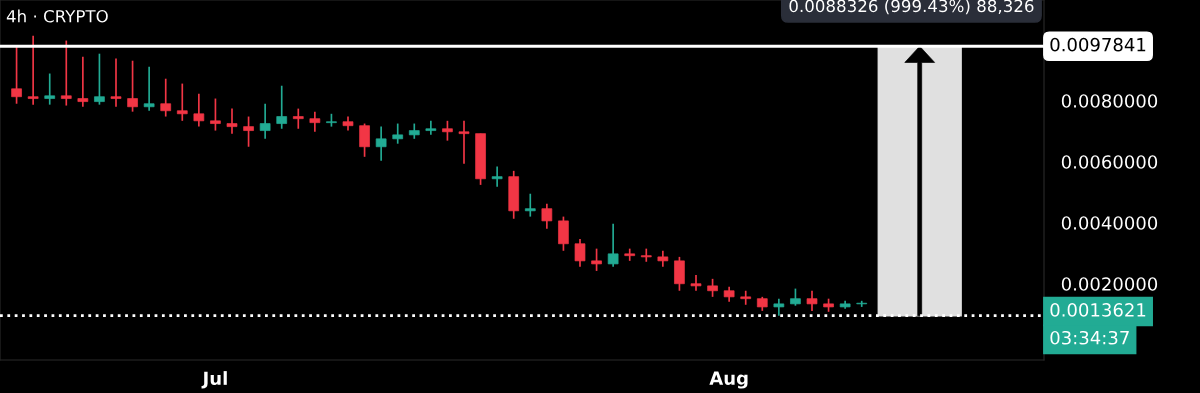 This screenshot has height=393, width=1200. What do you see at coordinates (1109, 223) in the screenshot?
I see `y-tick-label: 0.0040000` at bounding box center [1109, 223].